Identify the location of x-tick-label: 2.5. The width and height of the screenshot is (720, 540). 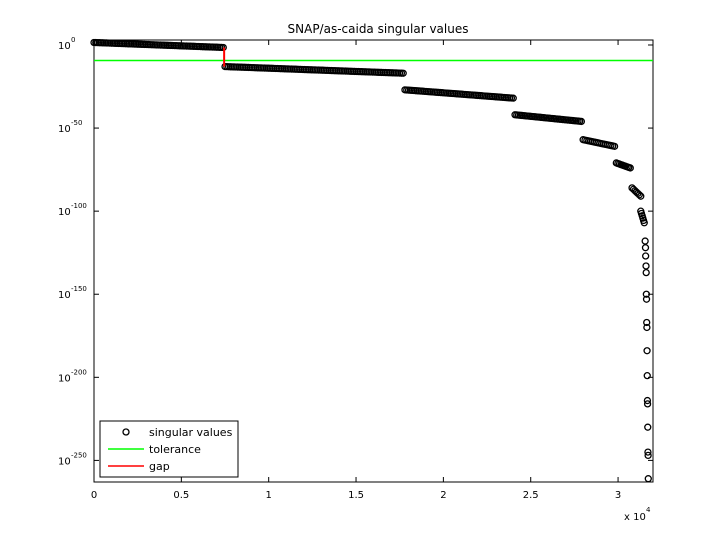
(531, 495).